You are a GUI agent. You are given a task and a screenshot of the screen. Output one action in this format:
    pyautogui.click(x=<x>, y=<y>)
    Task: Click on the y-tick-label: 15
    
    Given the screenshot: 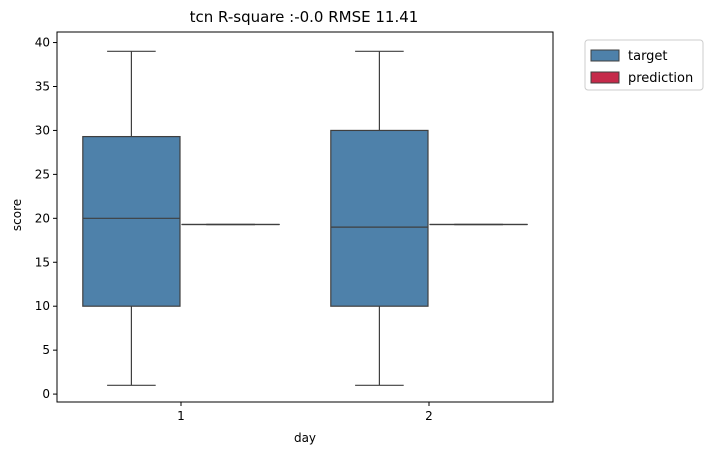 What is the action you would take?
    pyautogui.click(x=42, y=262)
    